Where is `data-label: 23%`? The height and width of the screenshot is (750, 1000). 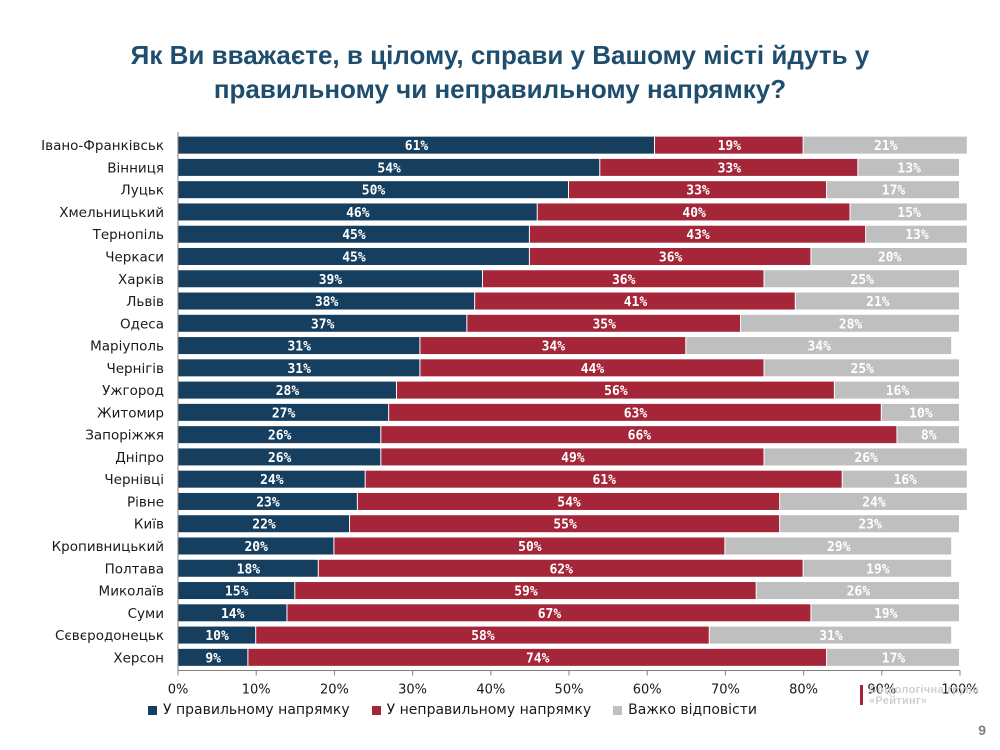
data-label: 23% is located at coordinates (268, 502).